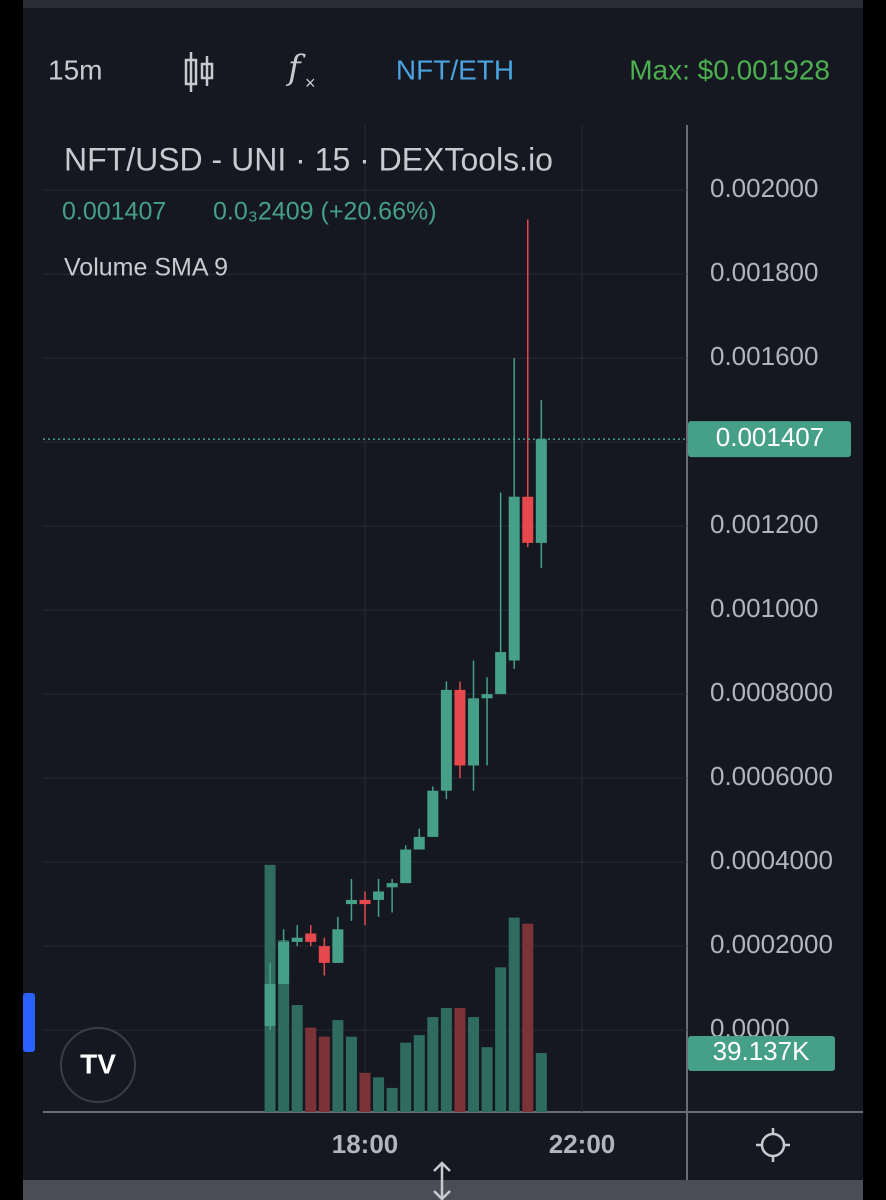 Image resolution: width=886 pixels, height=1200 pixels. What do you see at coordinates (764, 608) in the screenshot?
I see `y-tick-label: 0.001000` at bounding box center [764, 608].